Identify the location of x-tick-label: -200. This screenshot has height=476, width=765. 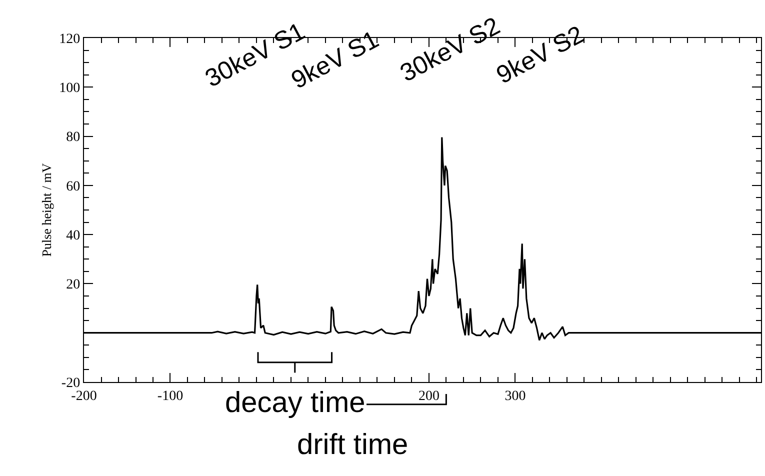
(84, 396).